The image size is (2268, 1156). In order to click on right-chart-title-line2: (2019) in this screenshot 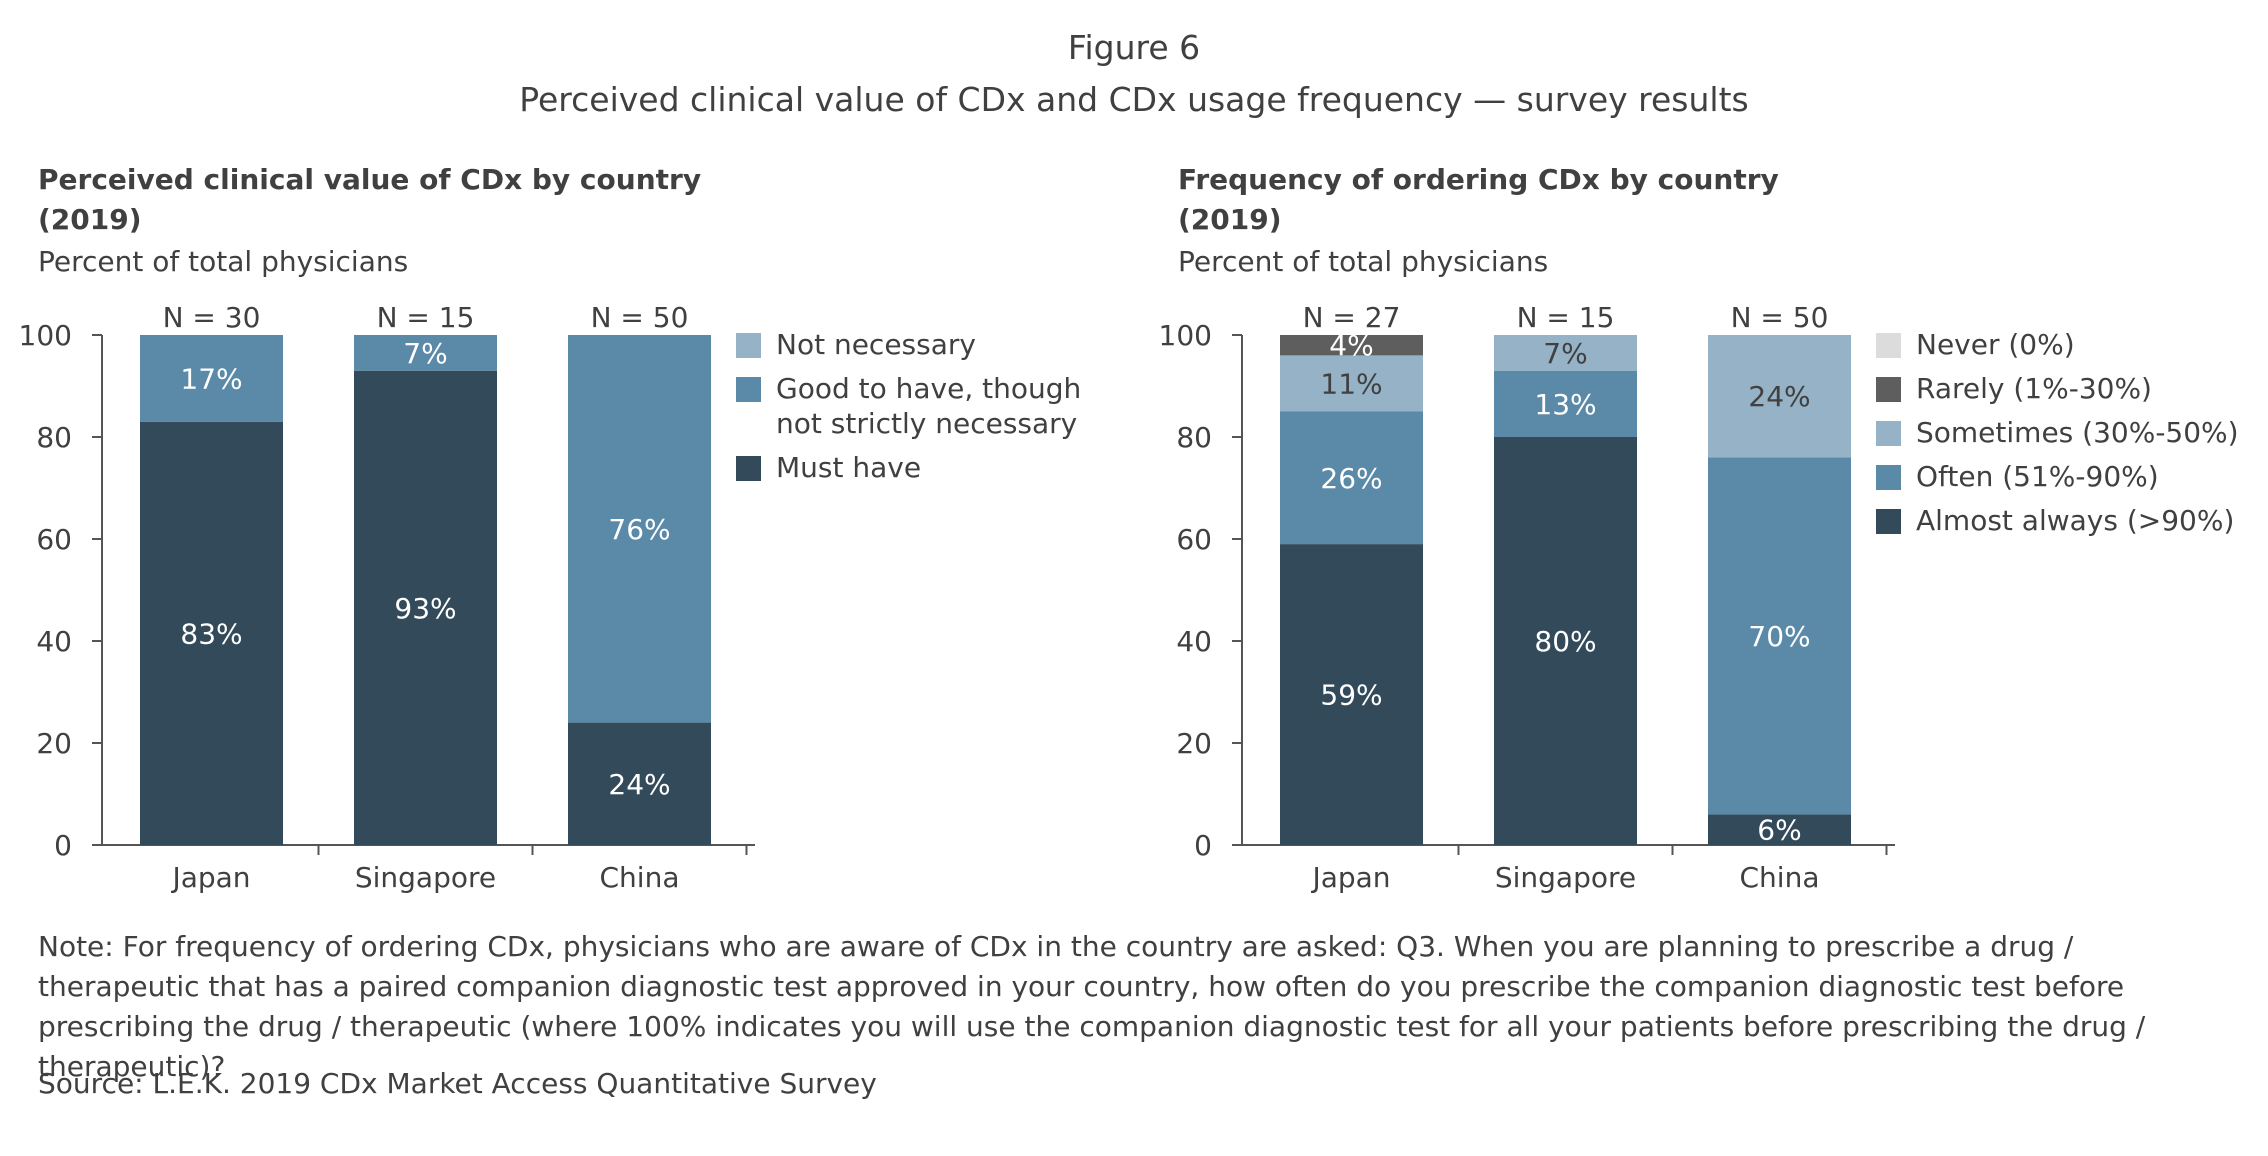, I will do `click(1230, 219)`.